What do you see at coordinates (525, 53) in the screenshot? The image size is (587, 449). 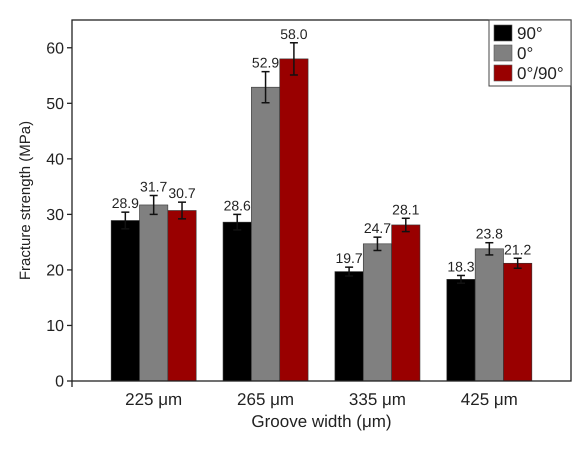 I see `legend-label: 0°` at bounding box center [525, 53].